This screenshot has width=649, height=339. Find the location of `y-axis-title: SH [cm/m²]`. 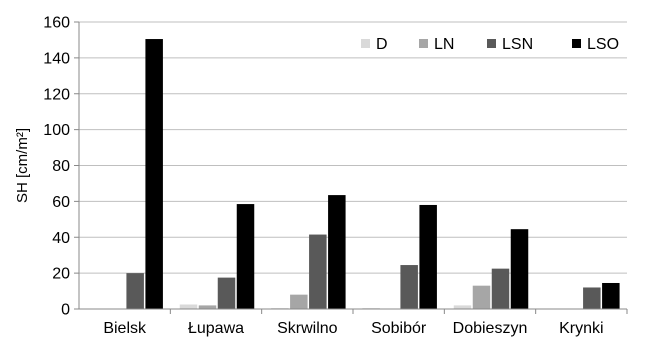

y-axis-title: SH [cm/m²] is located at coordinates (22, 165).